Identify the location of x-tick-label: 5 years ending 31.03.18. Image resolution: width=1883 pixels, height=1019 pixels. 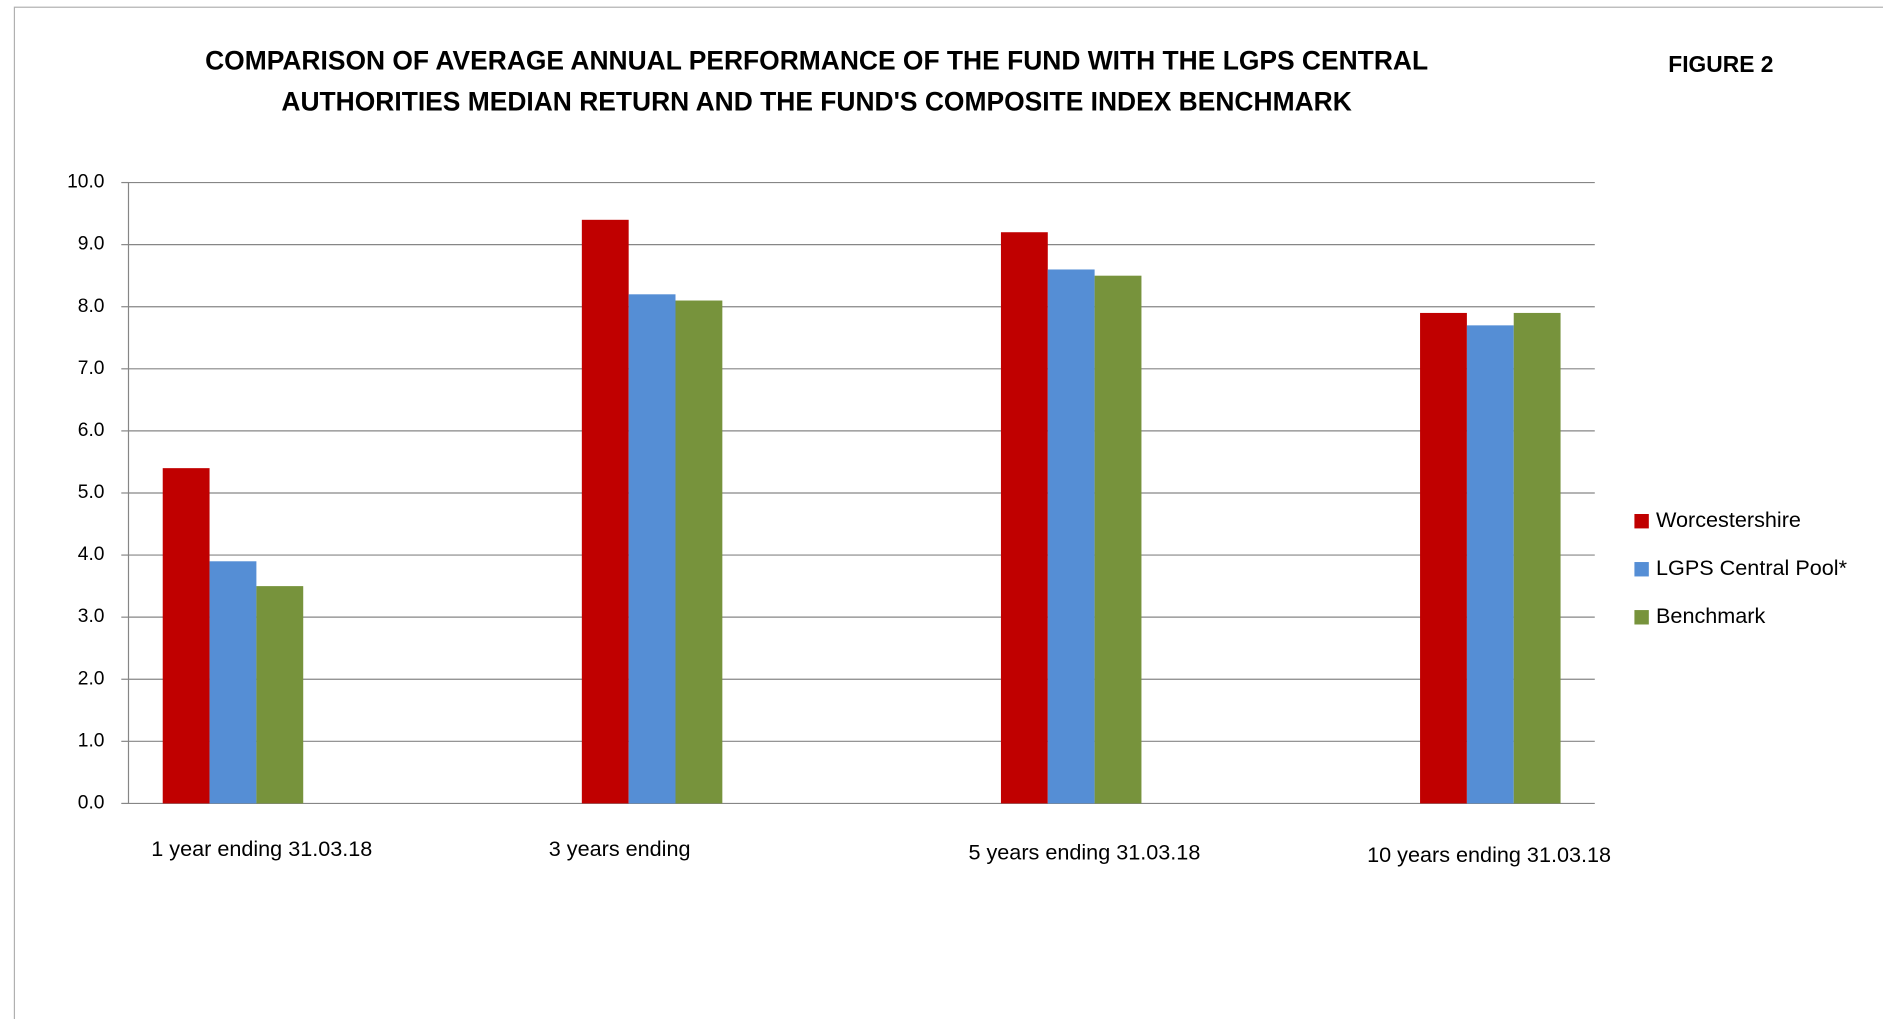
(1084, 852).